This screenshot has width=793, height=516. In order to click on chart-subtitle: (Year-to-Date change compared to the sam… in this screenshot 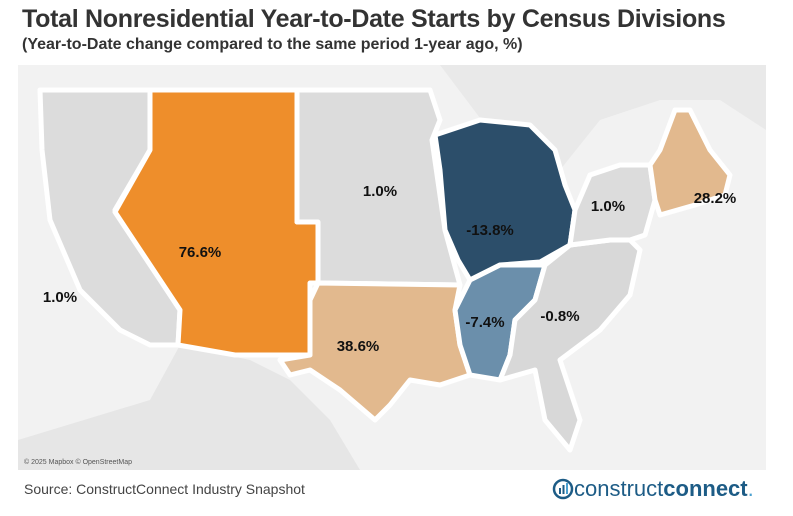, I will do `click(272, 44)`.